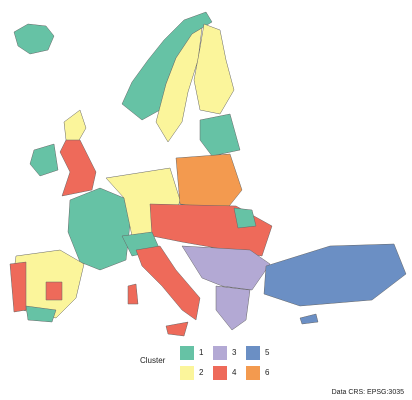 This screenshot has width=412, height=400. I want to click on legend-title: Cluster, so click(153, 360).